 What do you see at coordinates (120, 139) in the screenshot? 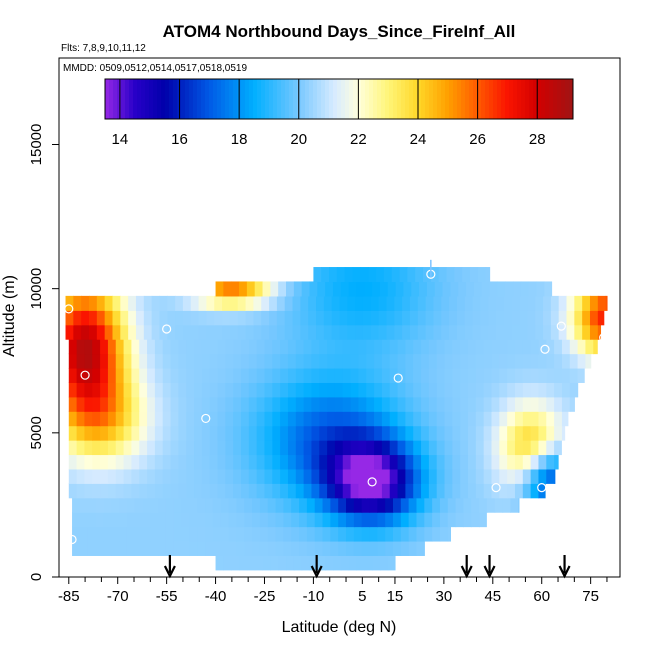
I see `colorbar-tick-label: 14` at bounding box center [120, 139].